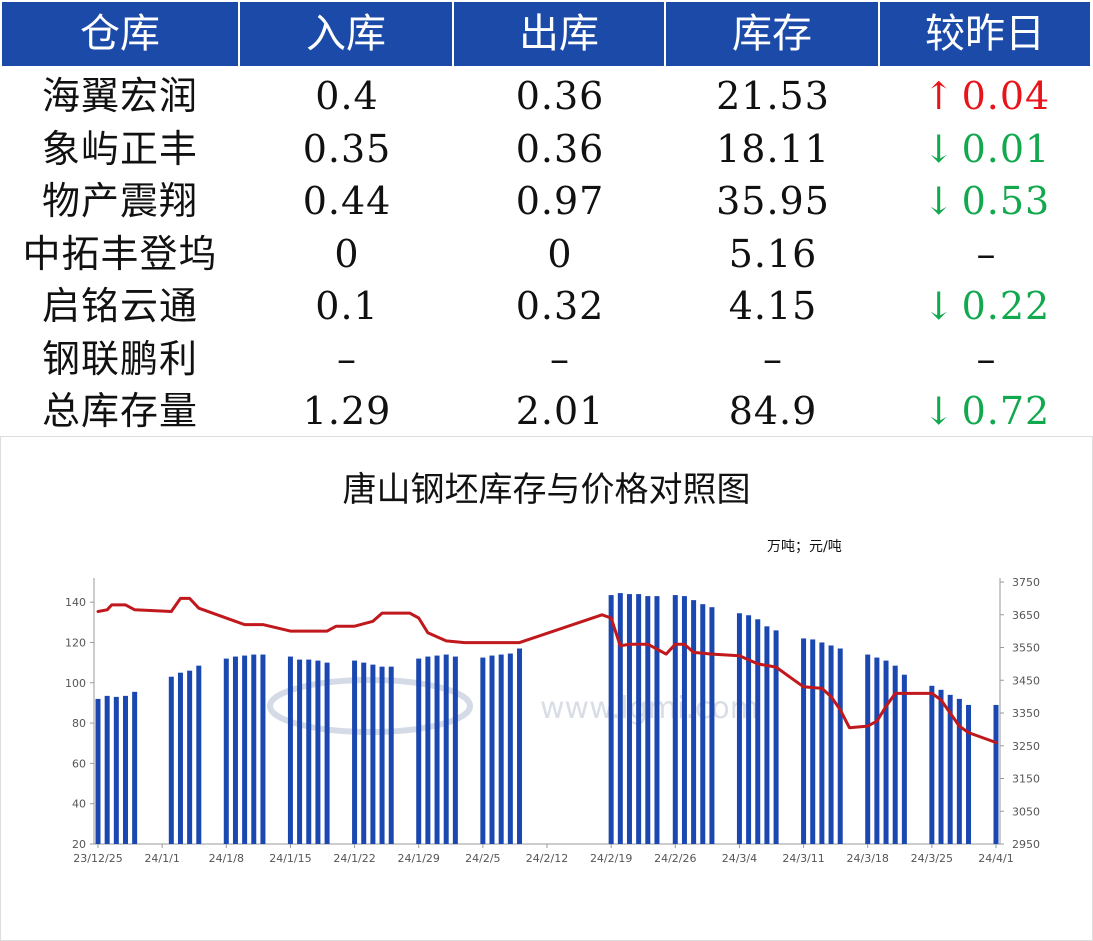 Image resolution: width=1093 pixels, height=941 pixels. I want to click on change-value: ↓ 0.01, so click(986, 149).